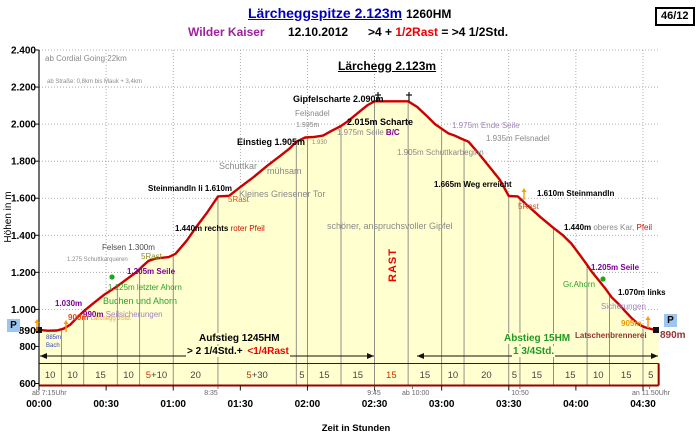 This screenshot has width=697, height=440. I want to click on y-tick-label: 1.800, so click(23, 162).